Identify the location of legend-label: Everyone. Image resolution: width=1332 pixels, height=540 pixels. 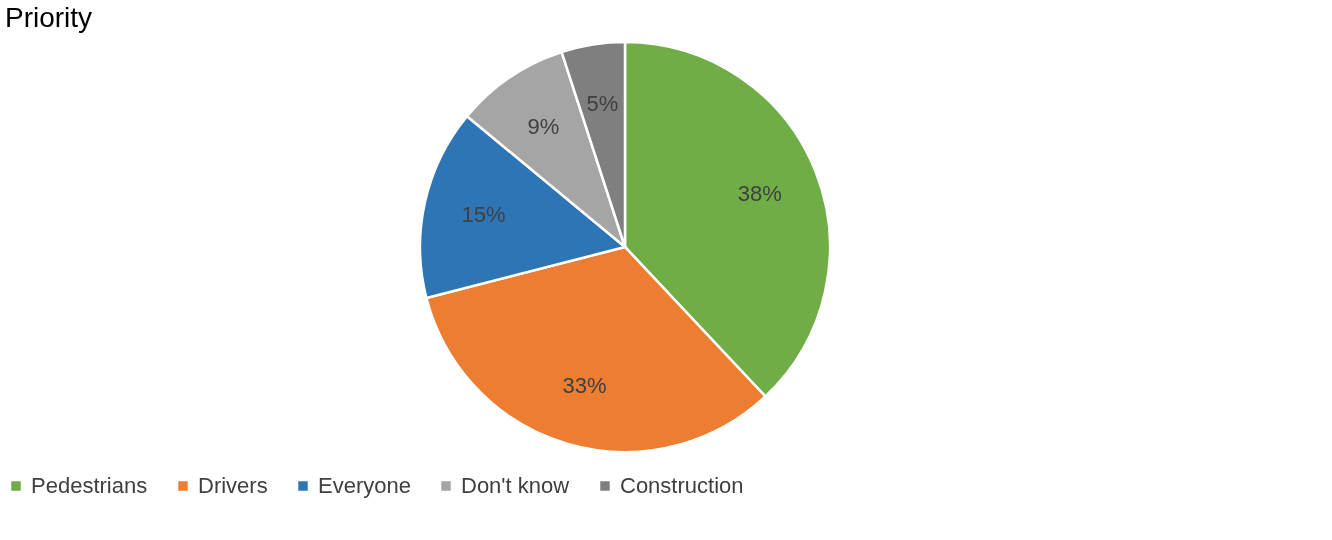
(364, 485).